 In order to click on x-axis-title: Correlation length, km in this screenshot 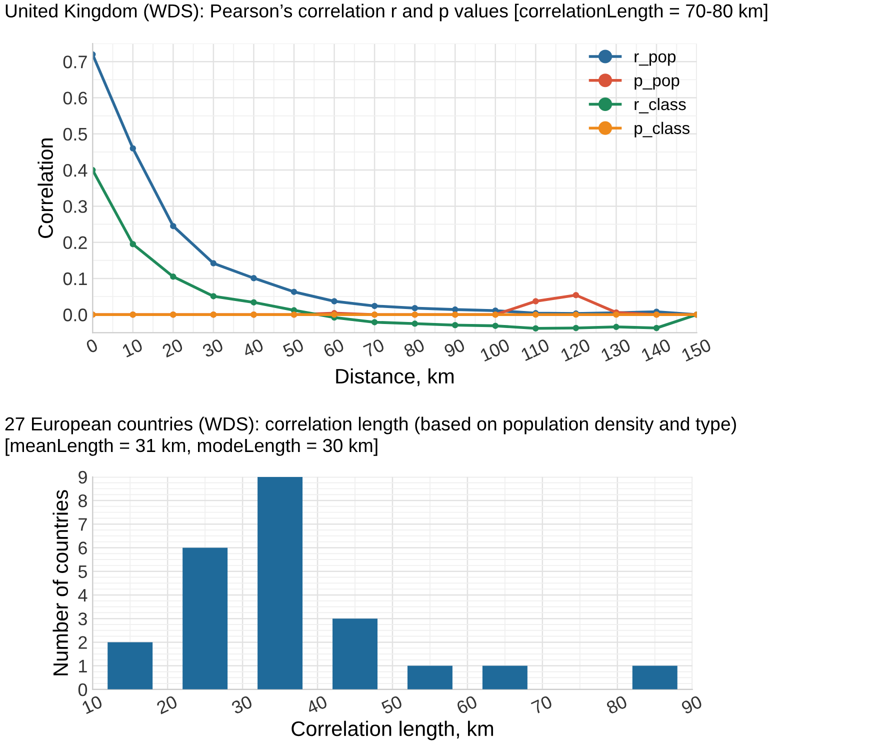, I will do `click(393, 730)`.